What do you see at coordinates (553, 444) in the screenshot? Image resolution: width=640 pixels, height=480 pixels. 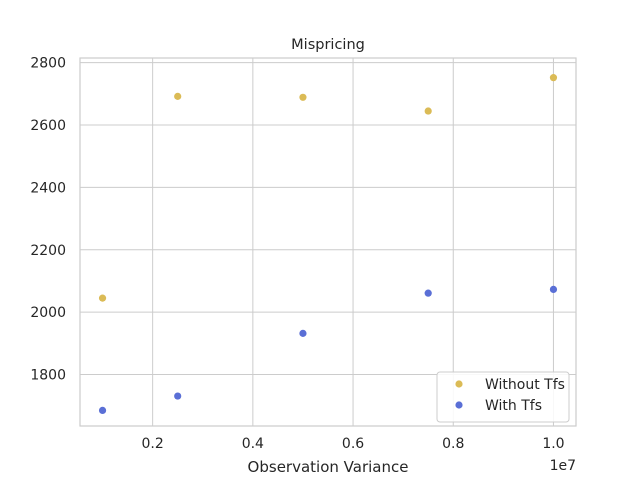 I see `x-tick-label: 1.0` at bounding box center [553, 444].